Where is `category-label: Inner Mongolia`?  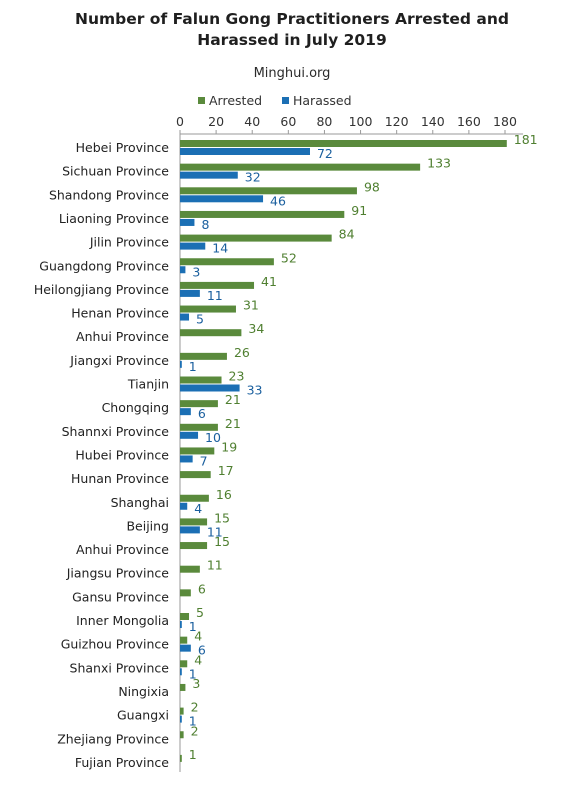
category-label: Inner Mongolia is located at coordinates (122, 620).